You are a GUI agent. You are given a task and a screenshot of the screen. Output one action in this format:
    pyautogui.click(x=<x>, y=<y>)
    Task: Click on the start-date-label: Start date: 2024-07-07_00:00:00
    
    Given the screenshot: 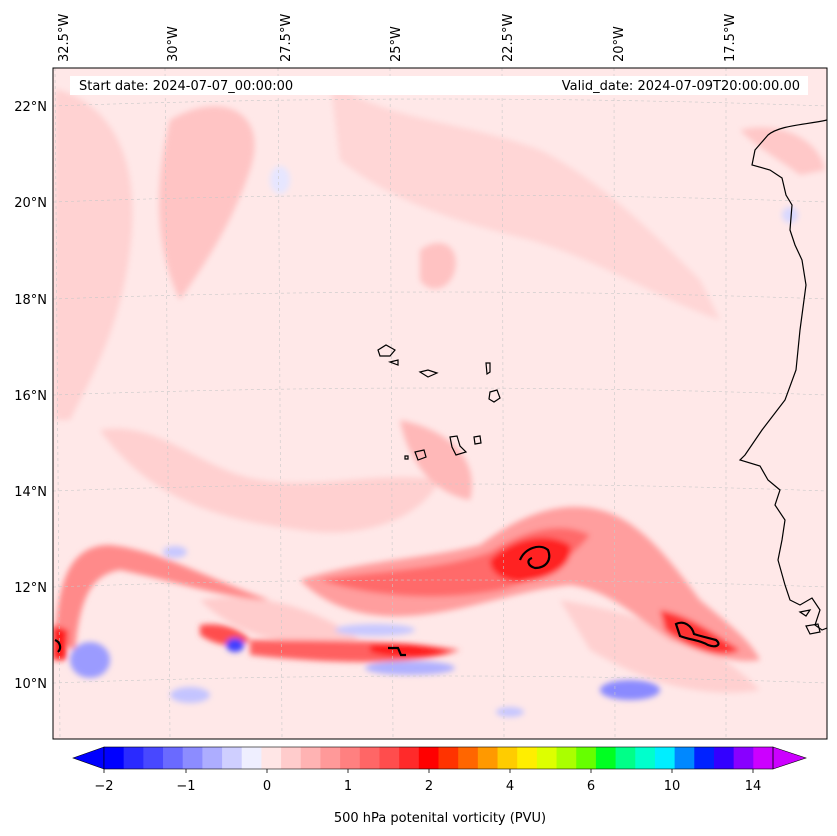 What is the action you would take?
    pyautogui.click(x=186, y=86)
    